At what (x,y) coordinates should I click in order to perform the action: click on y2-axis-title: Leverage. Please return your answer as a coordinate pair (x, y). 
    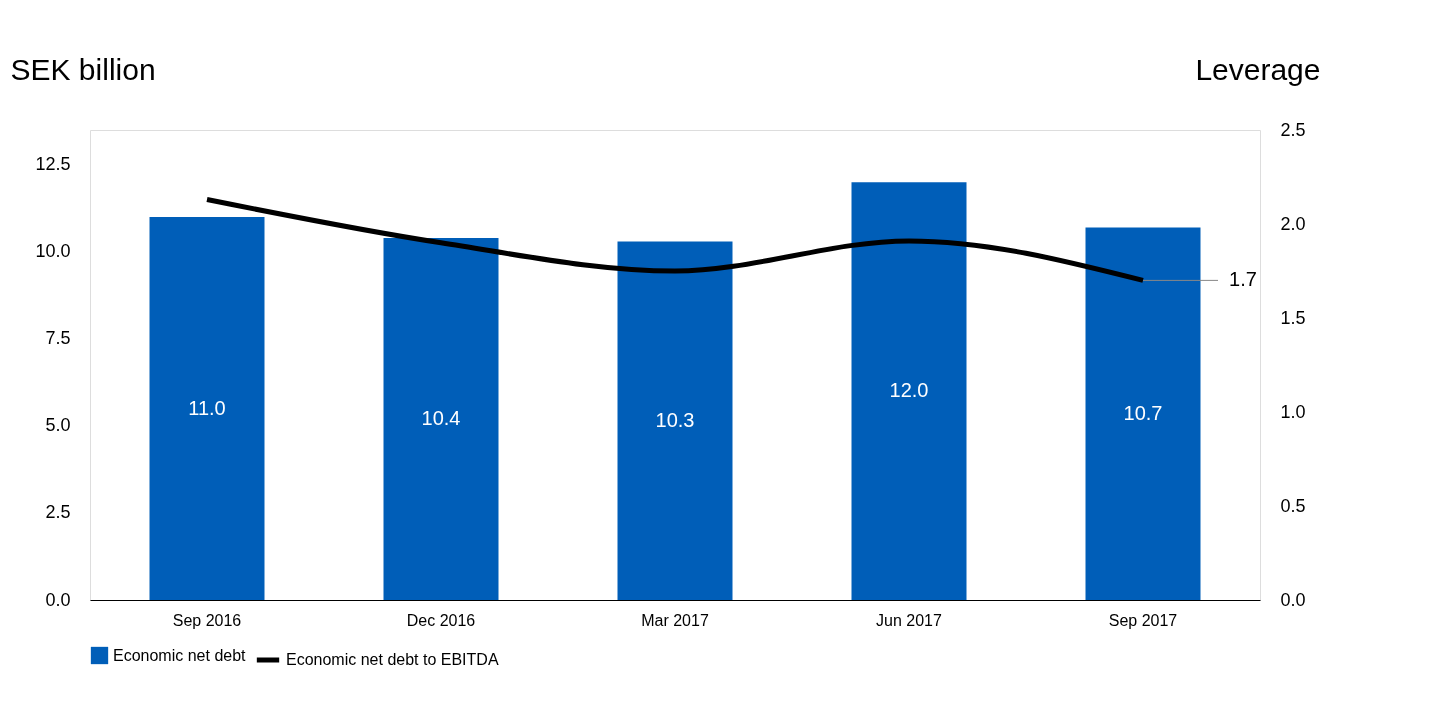
    Looking at the image, I should click on (1258, 69).